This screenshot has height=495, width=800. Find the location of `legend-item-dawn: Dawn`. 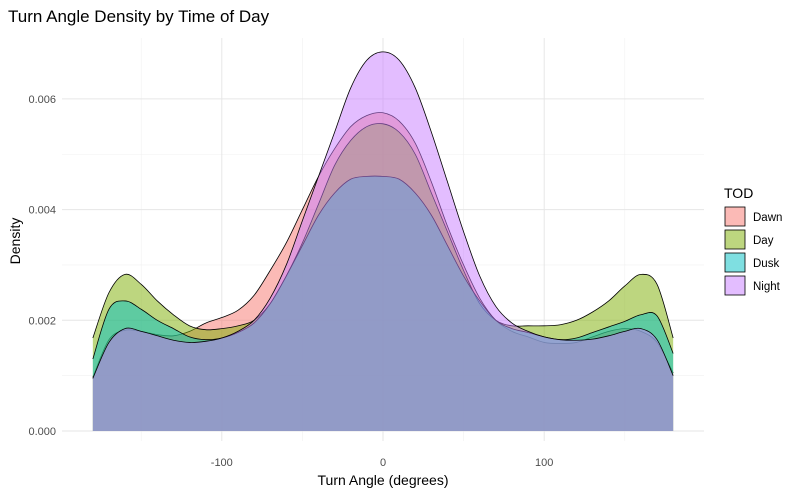

legend-item-dawn: Dawn is located at coordinates (753, 216).